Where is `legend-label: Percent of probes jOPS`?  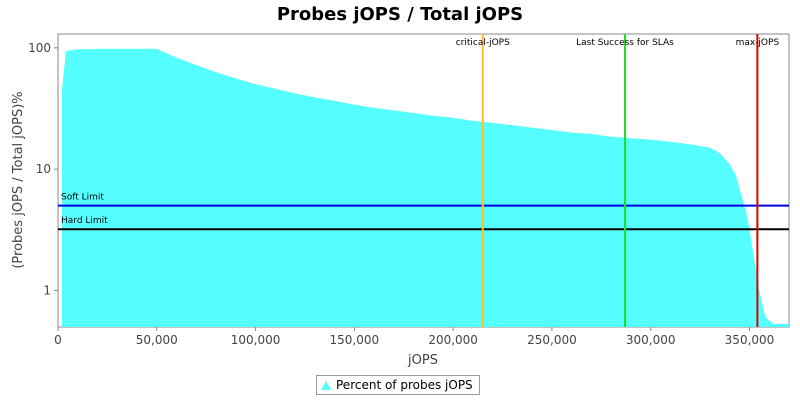 legend-label: Percent of probes jOPS is located at coordinates (404, 385).